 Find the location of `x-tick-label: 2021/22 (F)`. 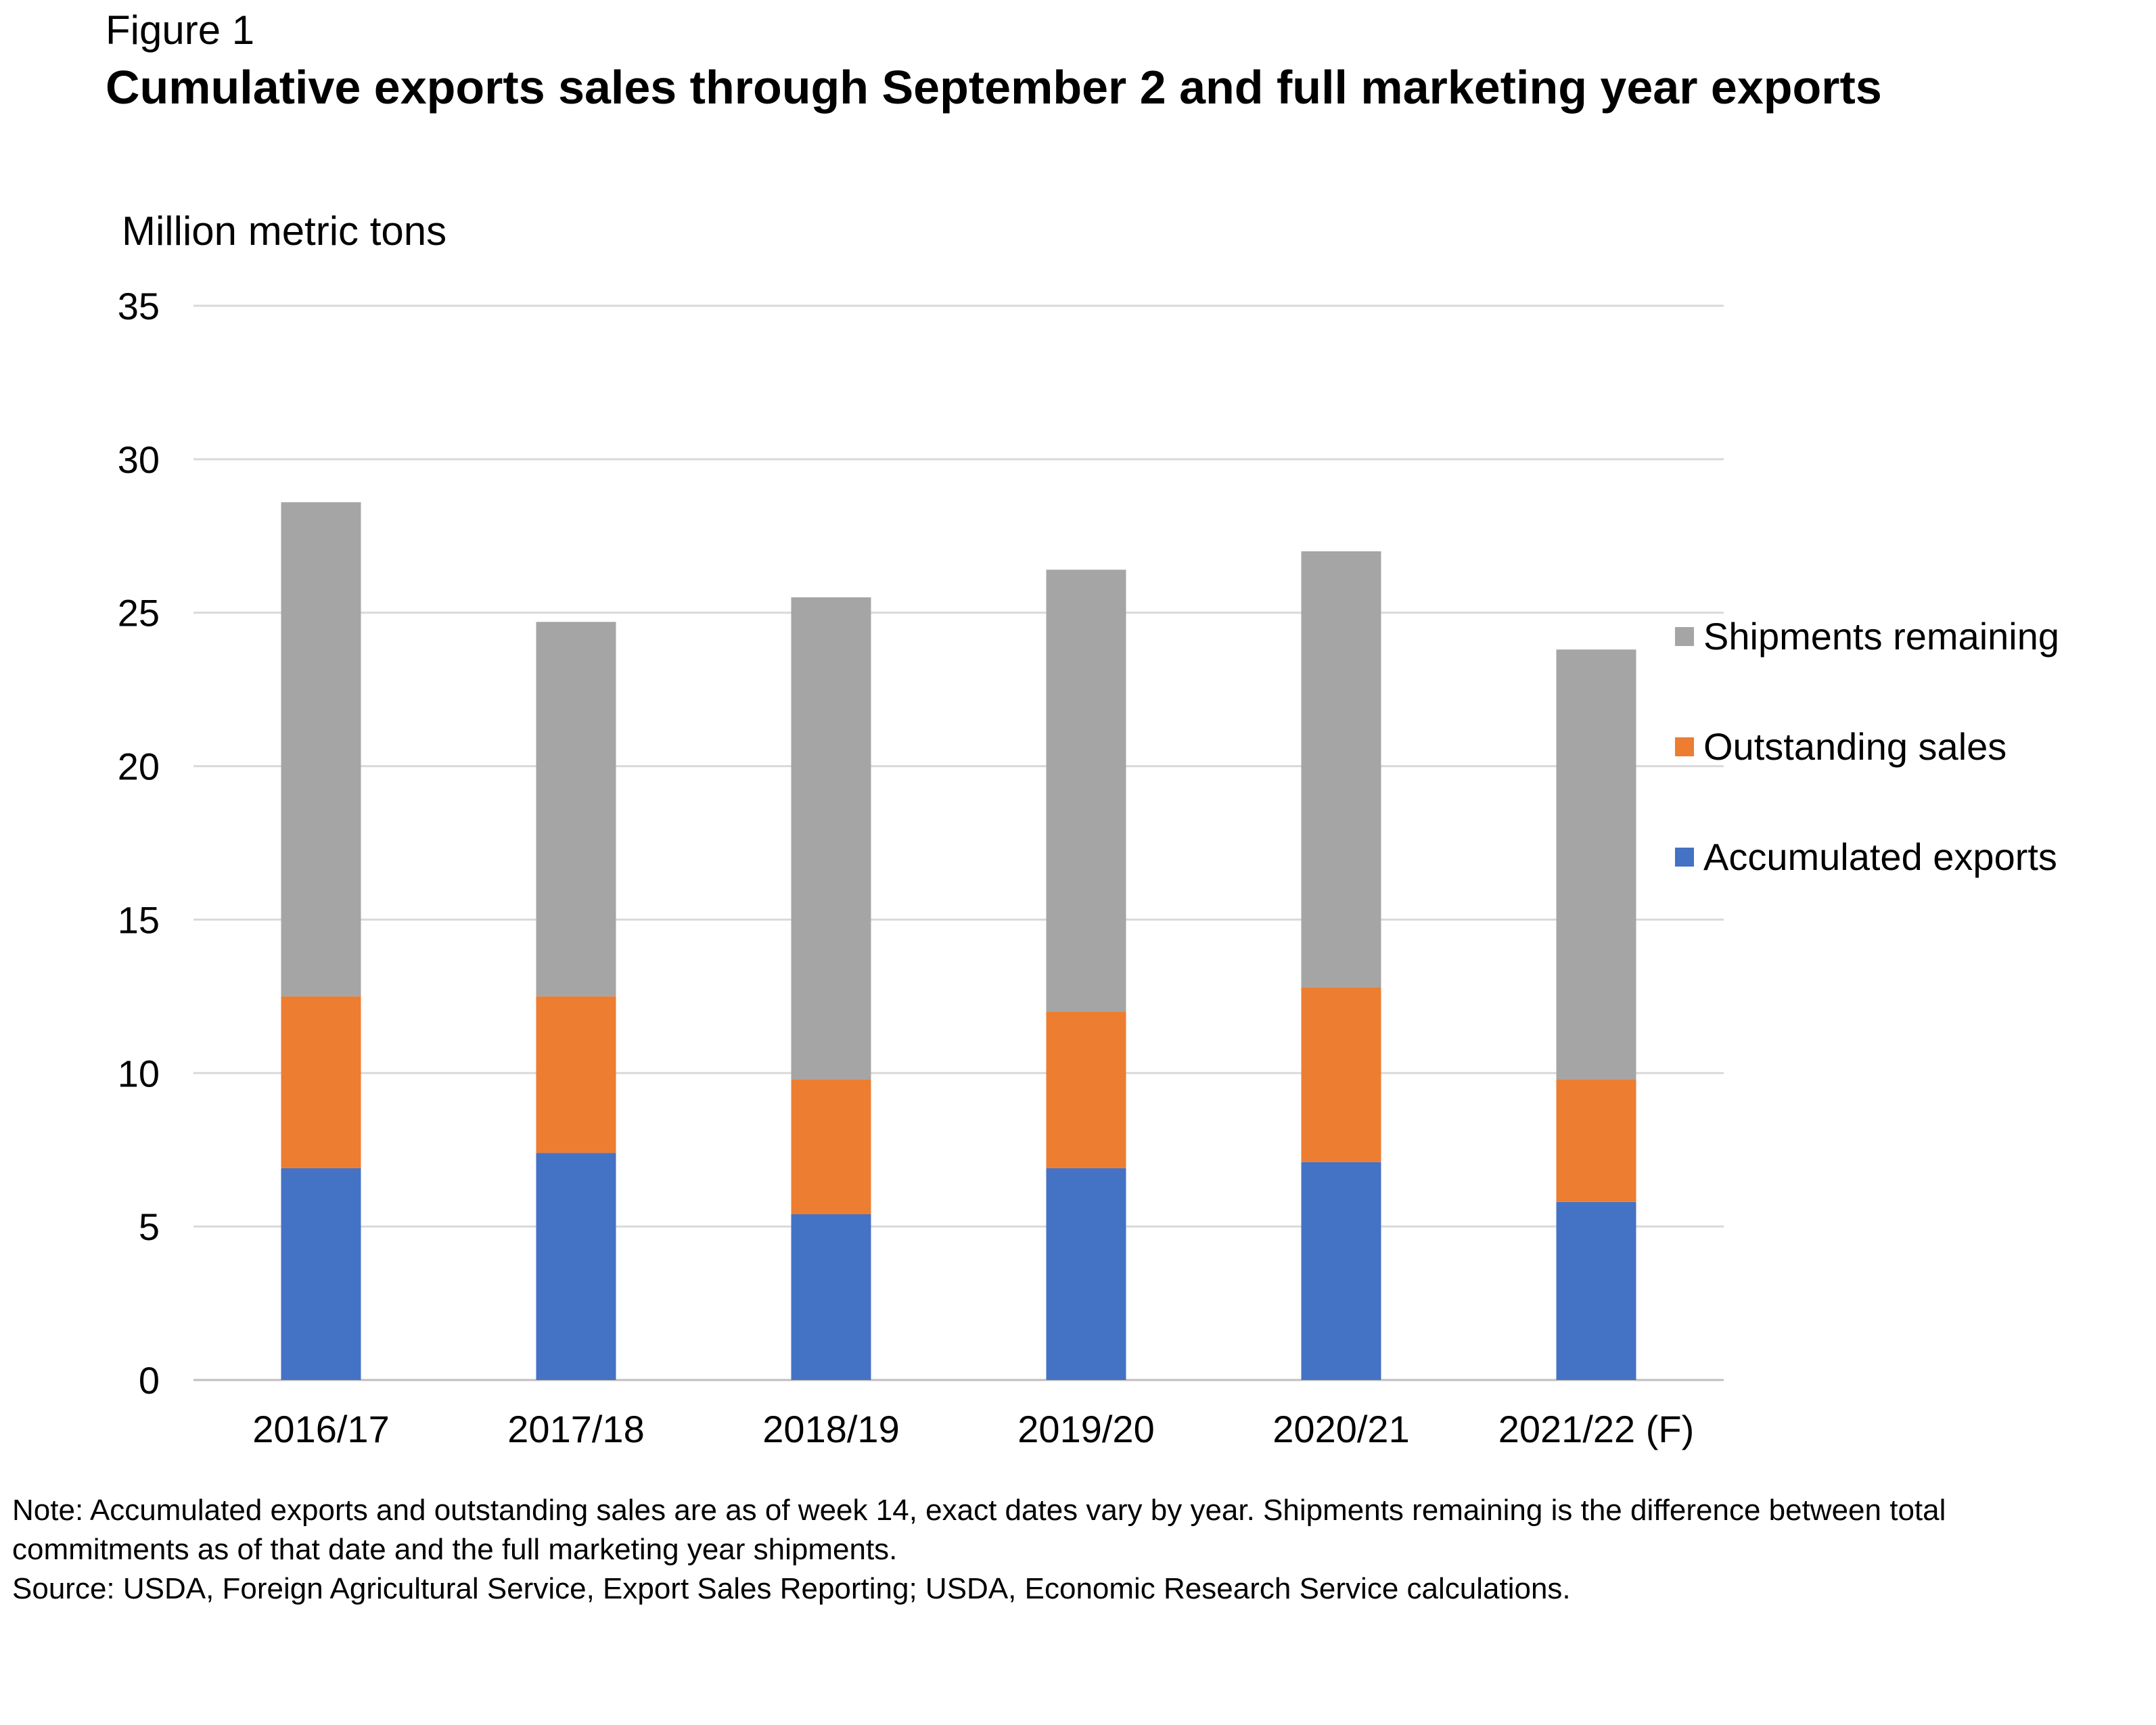

x-tick-label: 2021/22 (F) is located at coordinates (1596, 1429).